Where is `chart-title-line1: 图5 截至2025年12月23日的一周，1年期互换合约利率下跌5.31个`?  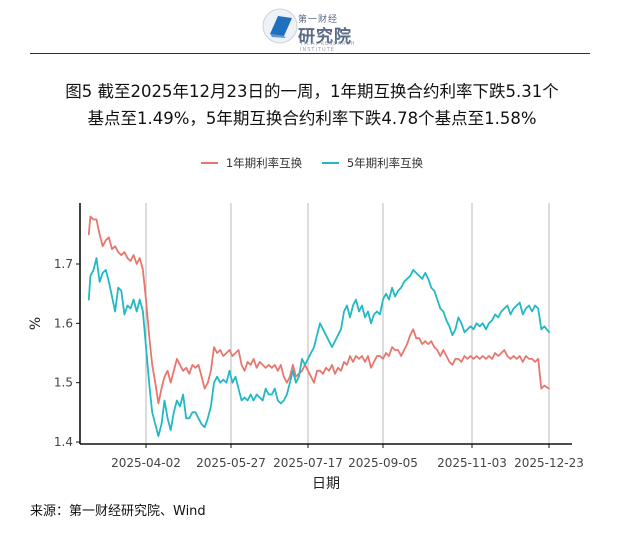 chart-title-line1: 图5 截至2025年12月23日的一周，1年期互换合约利率下跌5.31个 is located at coordinates (312, 91).